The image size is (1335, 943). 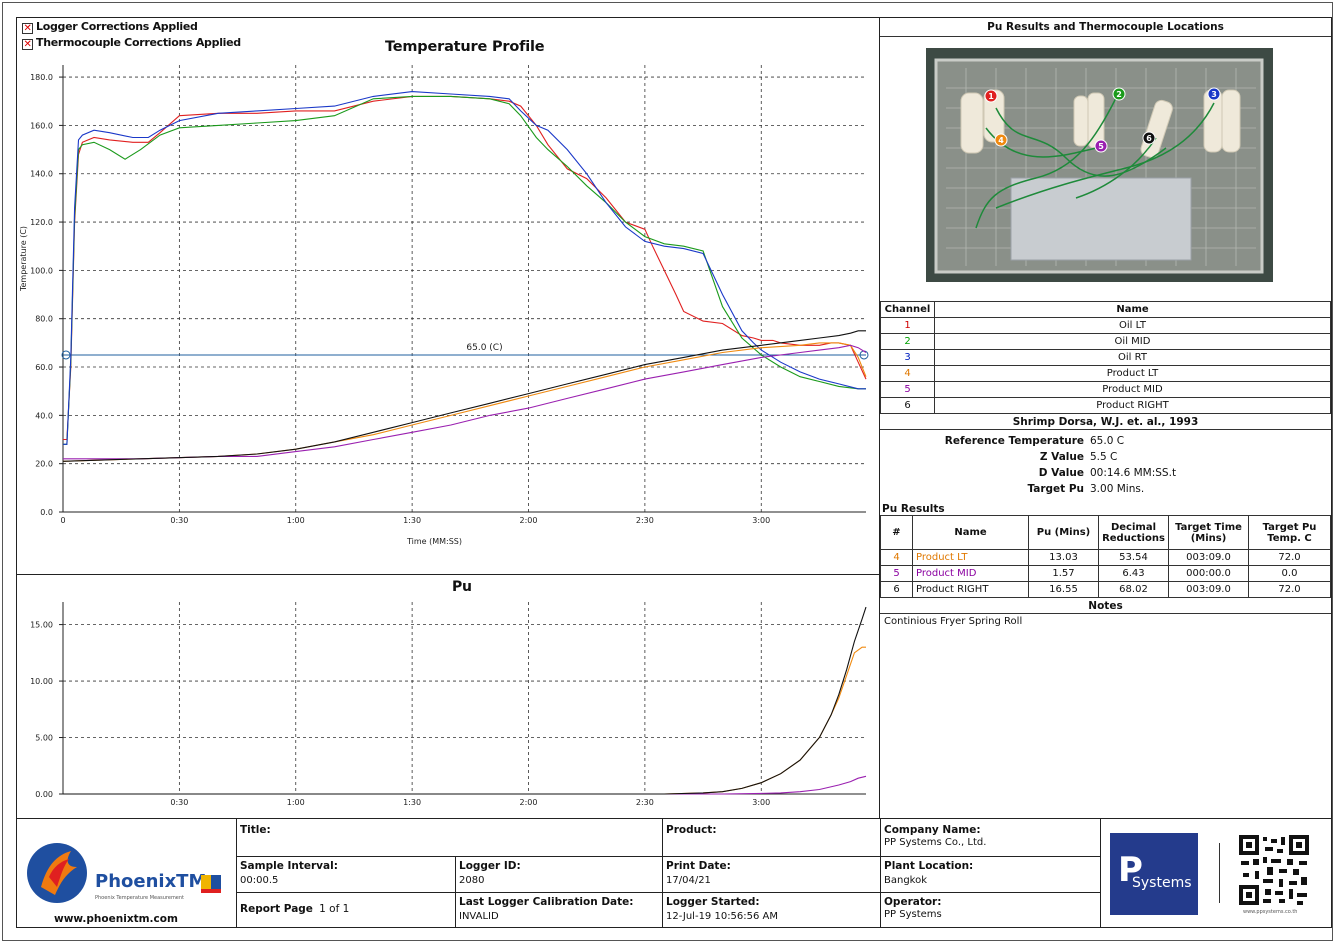 What do you see at coordinates (1133, 589) in the screenshot?
I see `decimal-reductions: 68.02` at bounding box center [1133, 589].